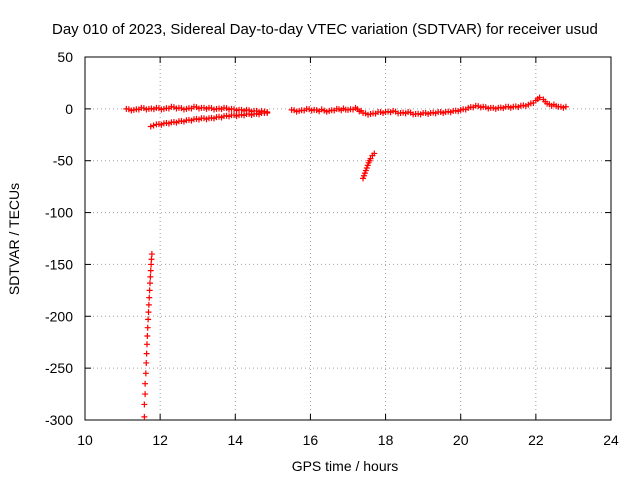 The height and width of the screenshot is (480, 640). What do you see at coordinates (14, 239) in the screenshot?
I see `y-axis-label: SDTVAR / TECUs` at bounding box center [14, 239].